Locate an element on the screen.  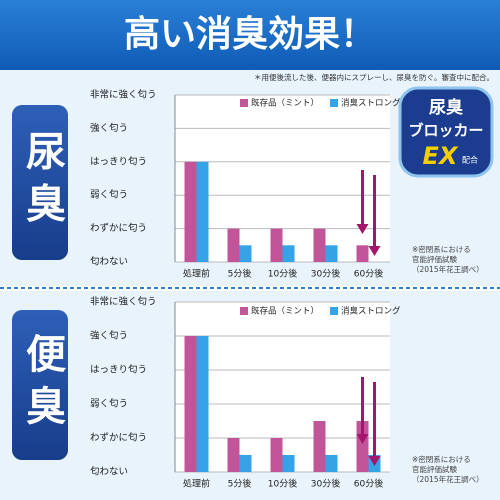
header-band is located at coordinates (250, 35).